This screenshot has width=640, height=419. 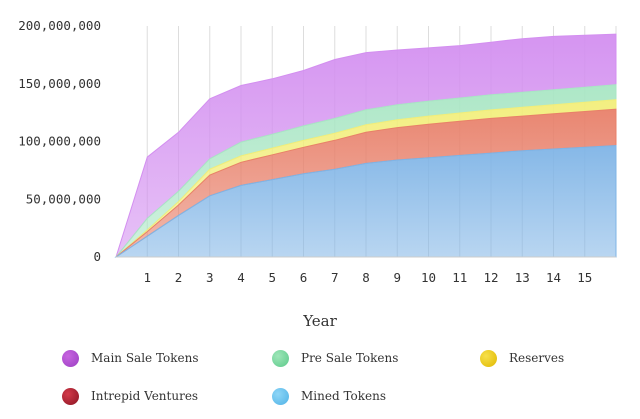 What do you see at coordinates (490, 277) in the screenshot?
I see `x-tick-label: 12` at bounding box center [490, 277].